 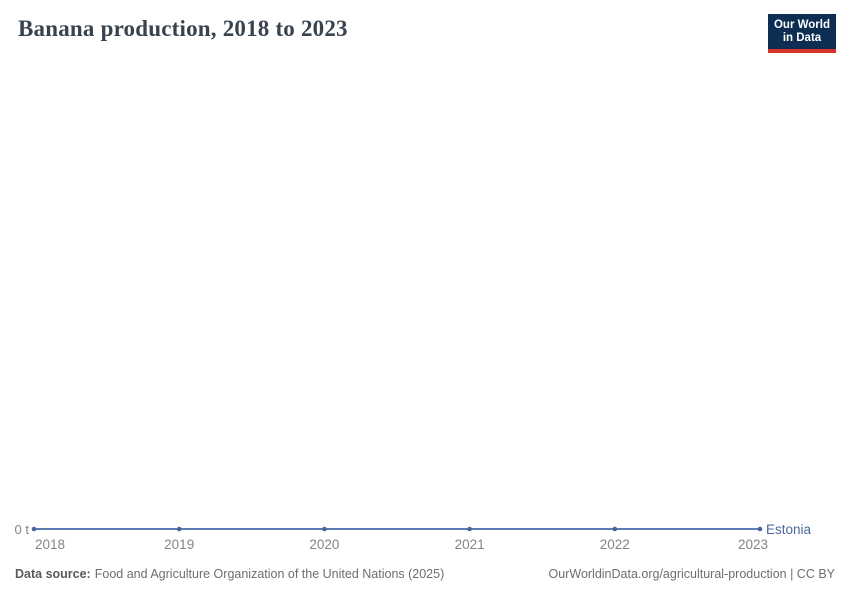 I want to click on chart-title: Banana production, 2018 to 2023, so click(x=183, y=28).